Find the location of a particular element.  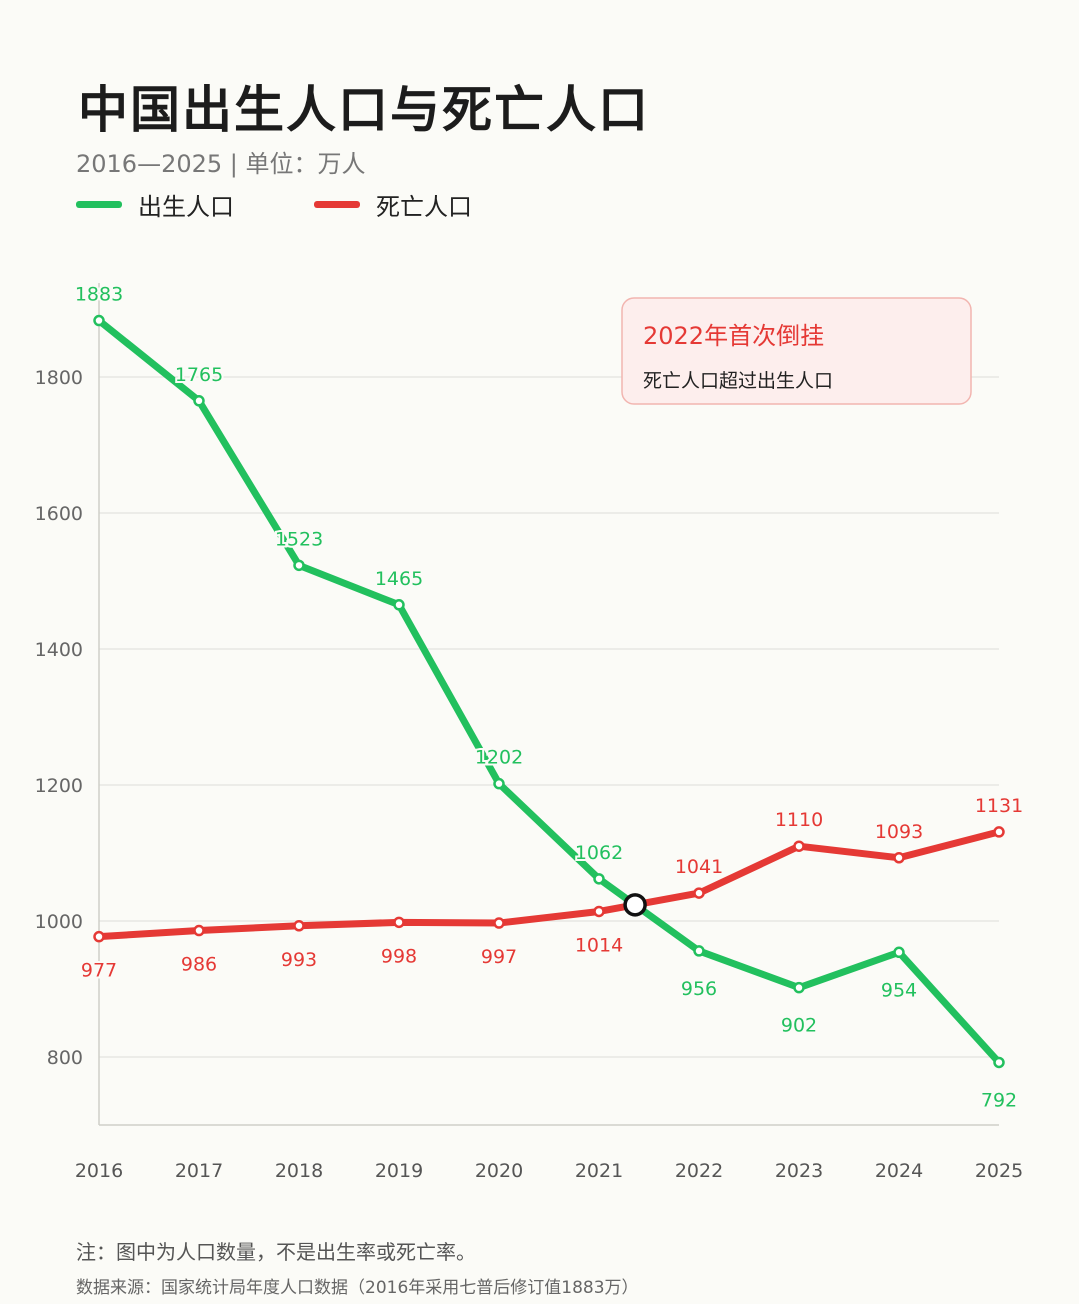

y-tick-label: 1800 is located at coordinates (59, 378).